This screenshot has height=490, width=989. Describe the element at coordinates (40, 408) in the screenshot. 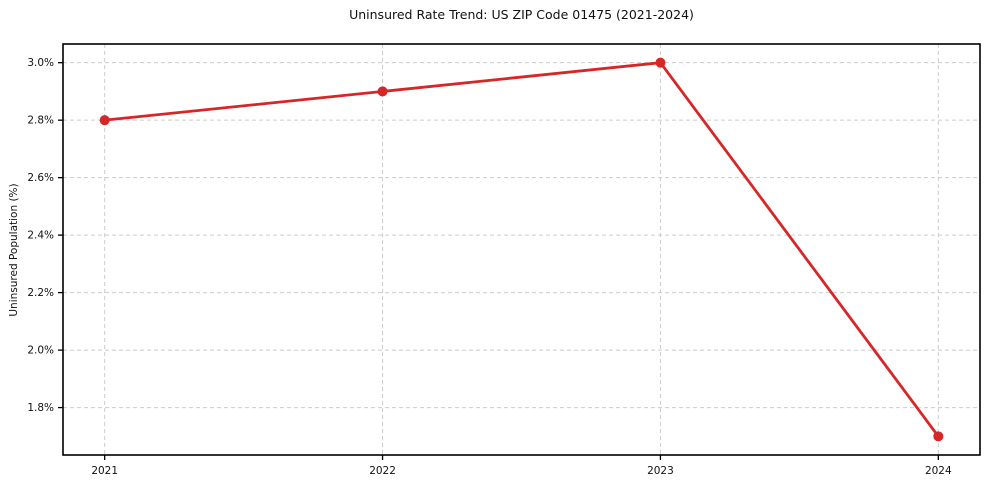

I see `y-tick-label: 1.8%` at that location.